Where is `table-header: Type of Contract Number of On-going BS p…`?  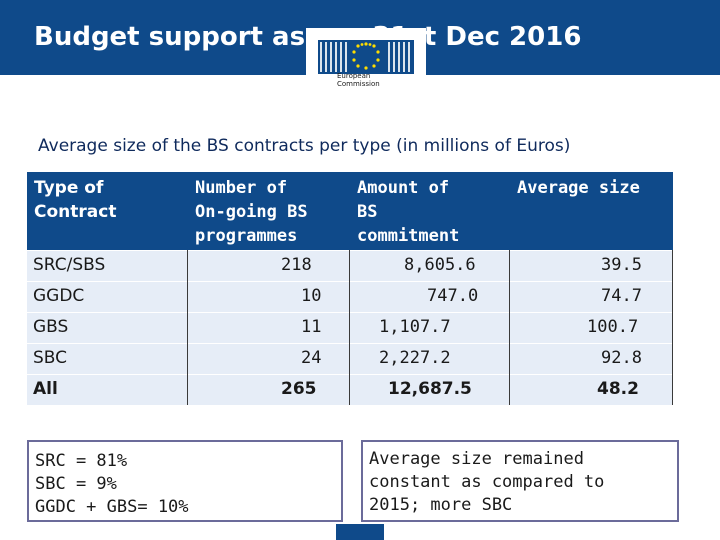 table-header: Type of Contract Number of On-going BS p… is located at coordinates (350, 211).